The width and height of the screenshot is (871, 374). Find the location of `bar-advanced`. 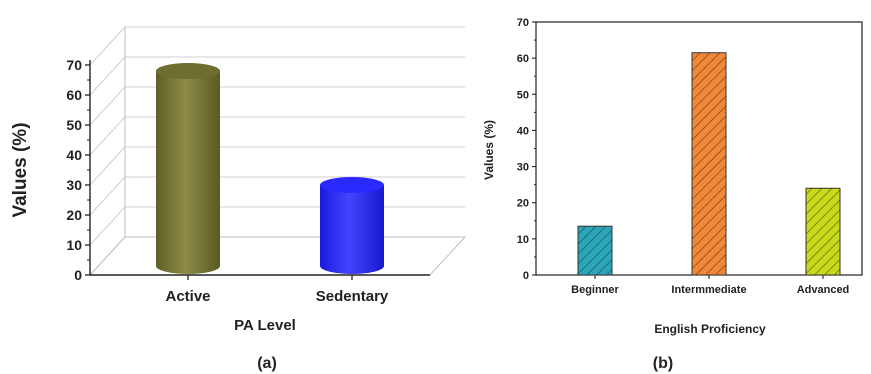

bar-advanced is located at coordinates (823, 231).